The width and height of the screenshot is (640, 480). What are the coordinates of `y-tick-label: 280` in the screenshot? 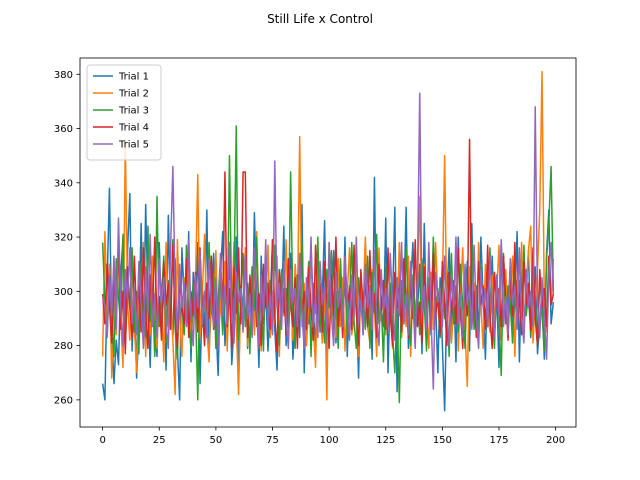 It's located at (63, 346).